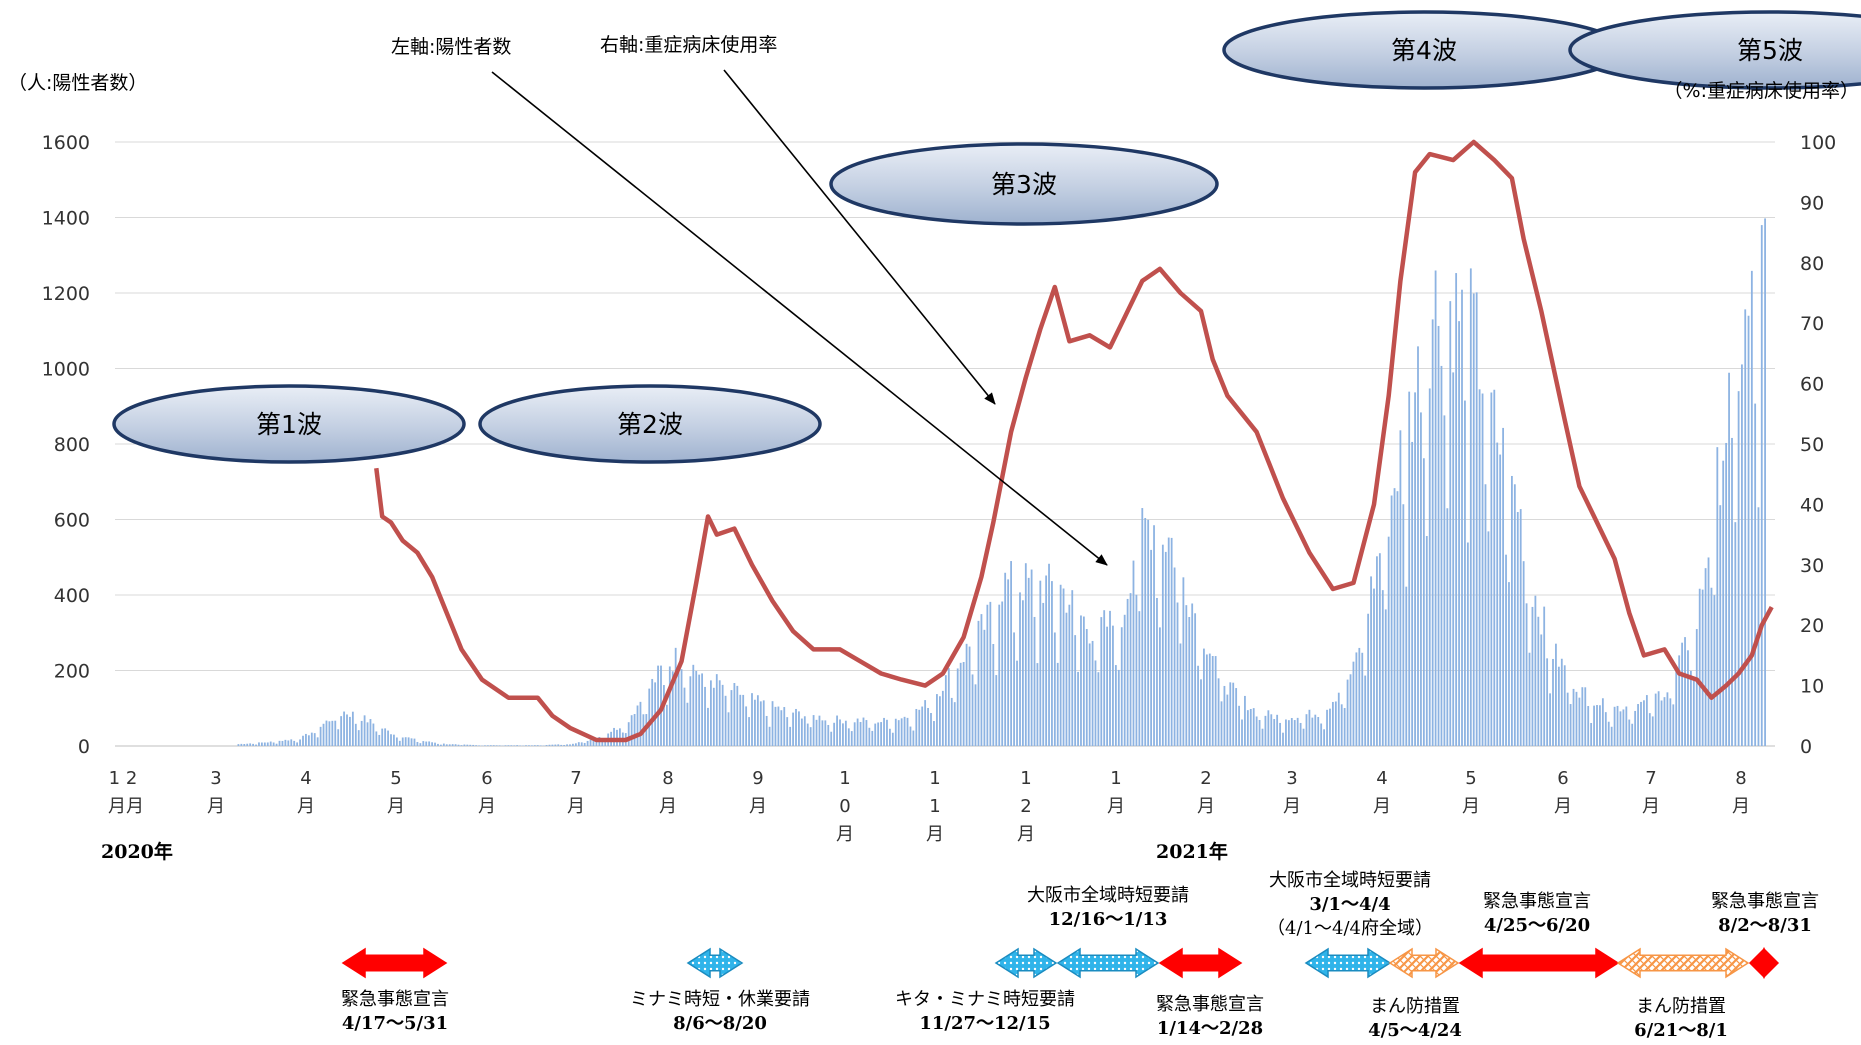 The image size is (1861, 1045). Describe the element at coordinates (395, 1023) in the screenshot. I see `event-dates: 4/17～5/31` at that location.